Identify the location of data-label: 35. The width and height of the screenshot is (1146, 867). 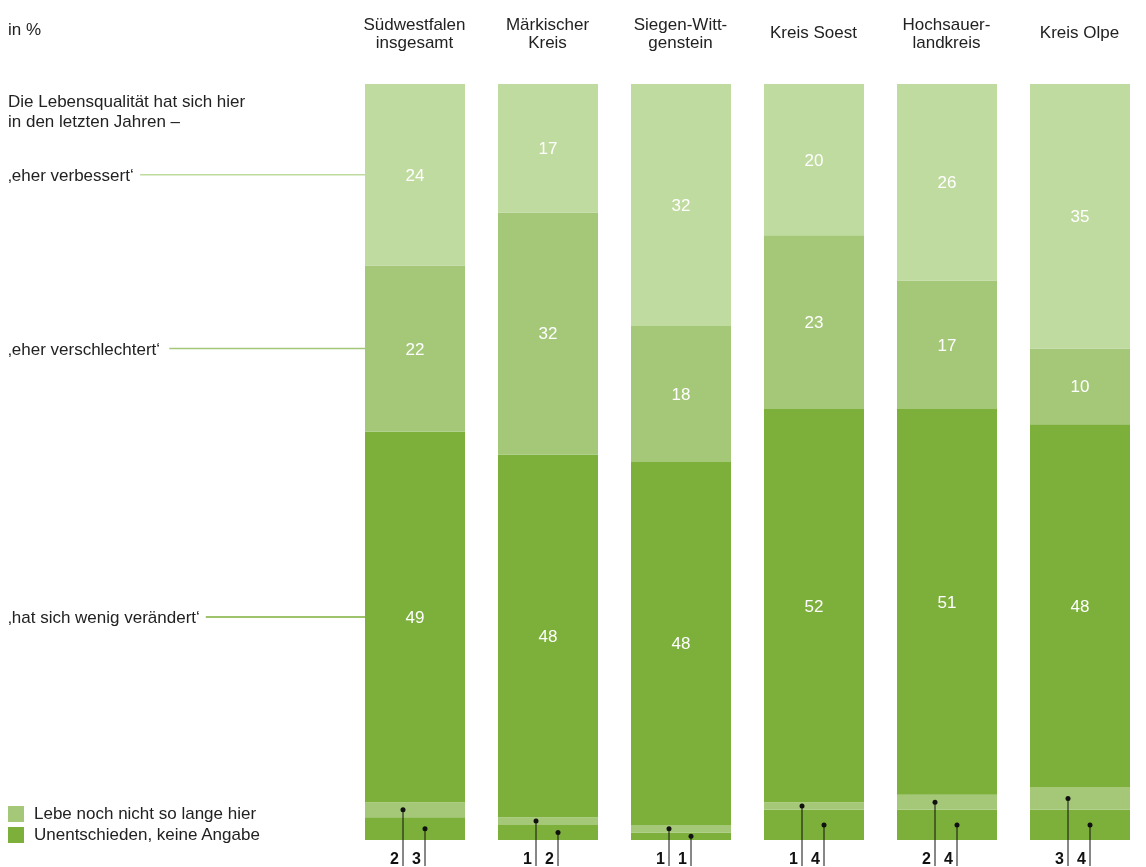
(1080, 217).